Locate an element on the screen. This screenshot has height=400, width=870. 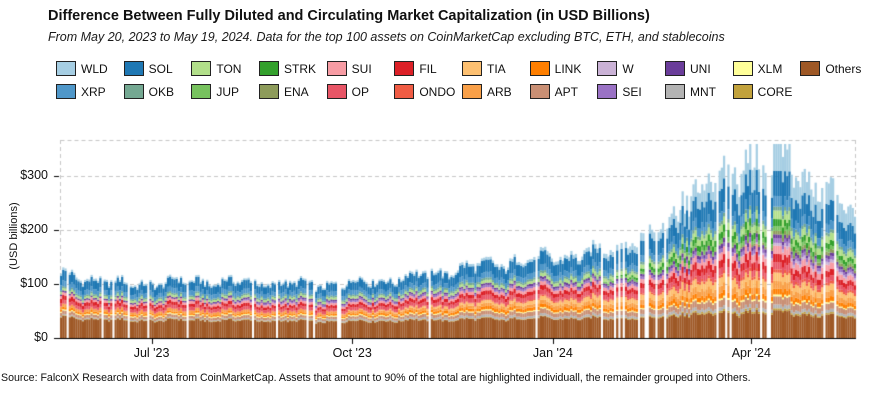
y-tick-label: $0 is located at coordinates (41, 337).